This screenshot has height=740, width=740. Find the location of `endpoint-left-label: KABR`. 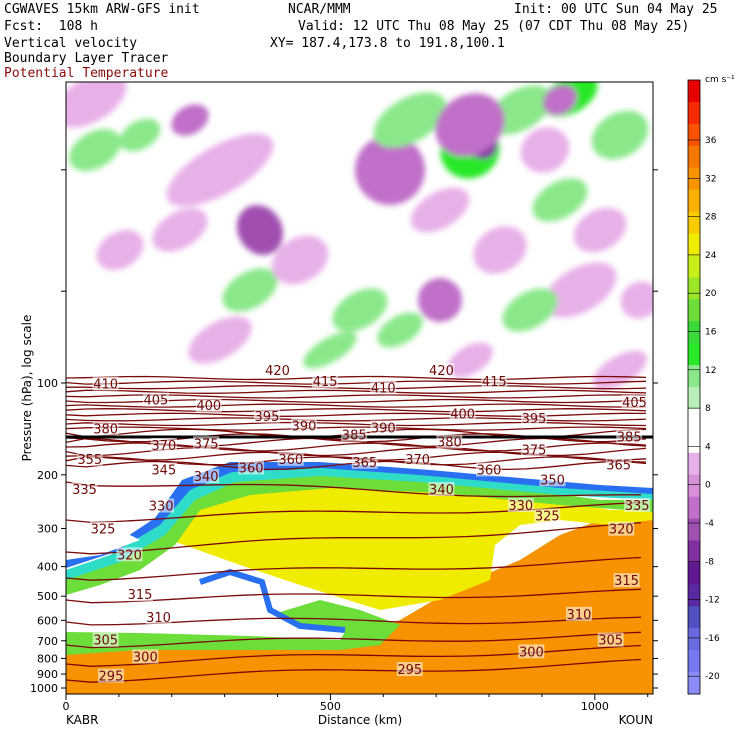

endpoint-left-label: KABR is located at coordinates (82, 720).